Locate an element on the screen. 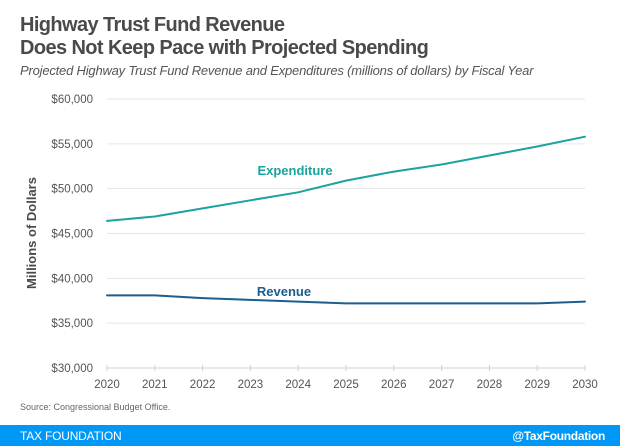 The width and height of the screenshot is (620, 446). series-label-revenue: Revenue is located at coordinates (284, 291).